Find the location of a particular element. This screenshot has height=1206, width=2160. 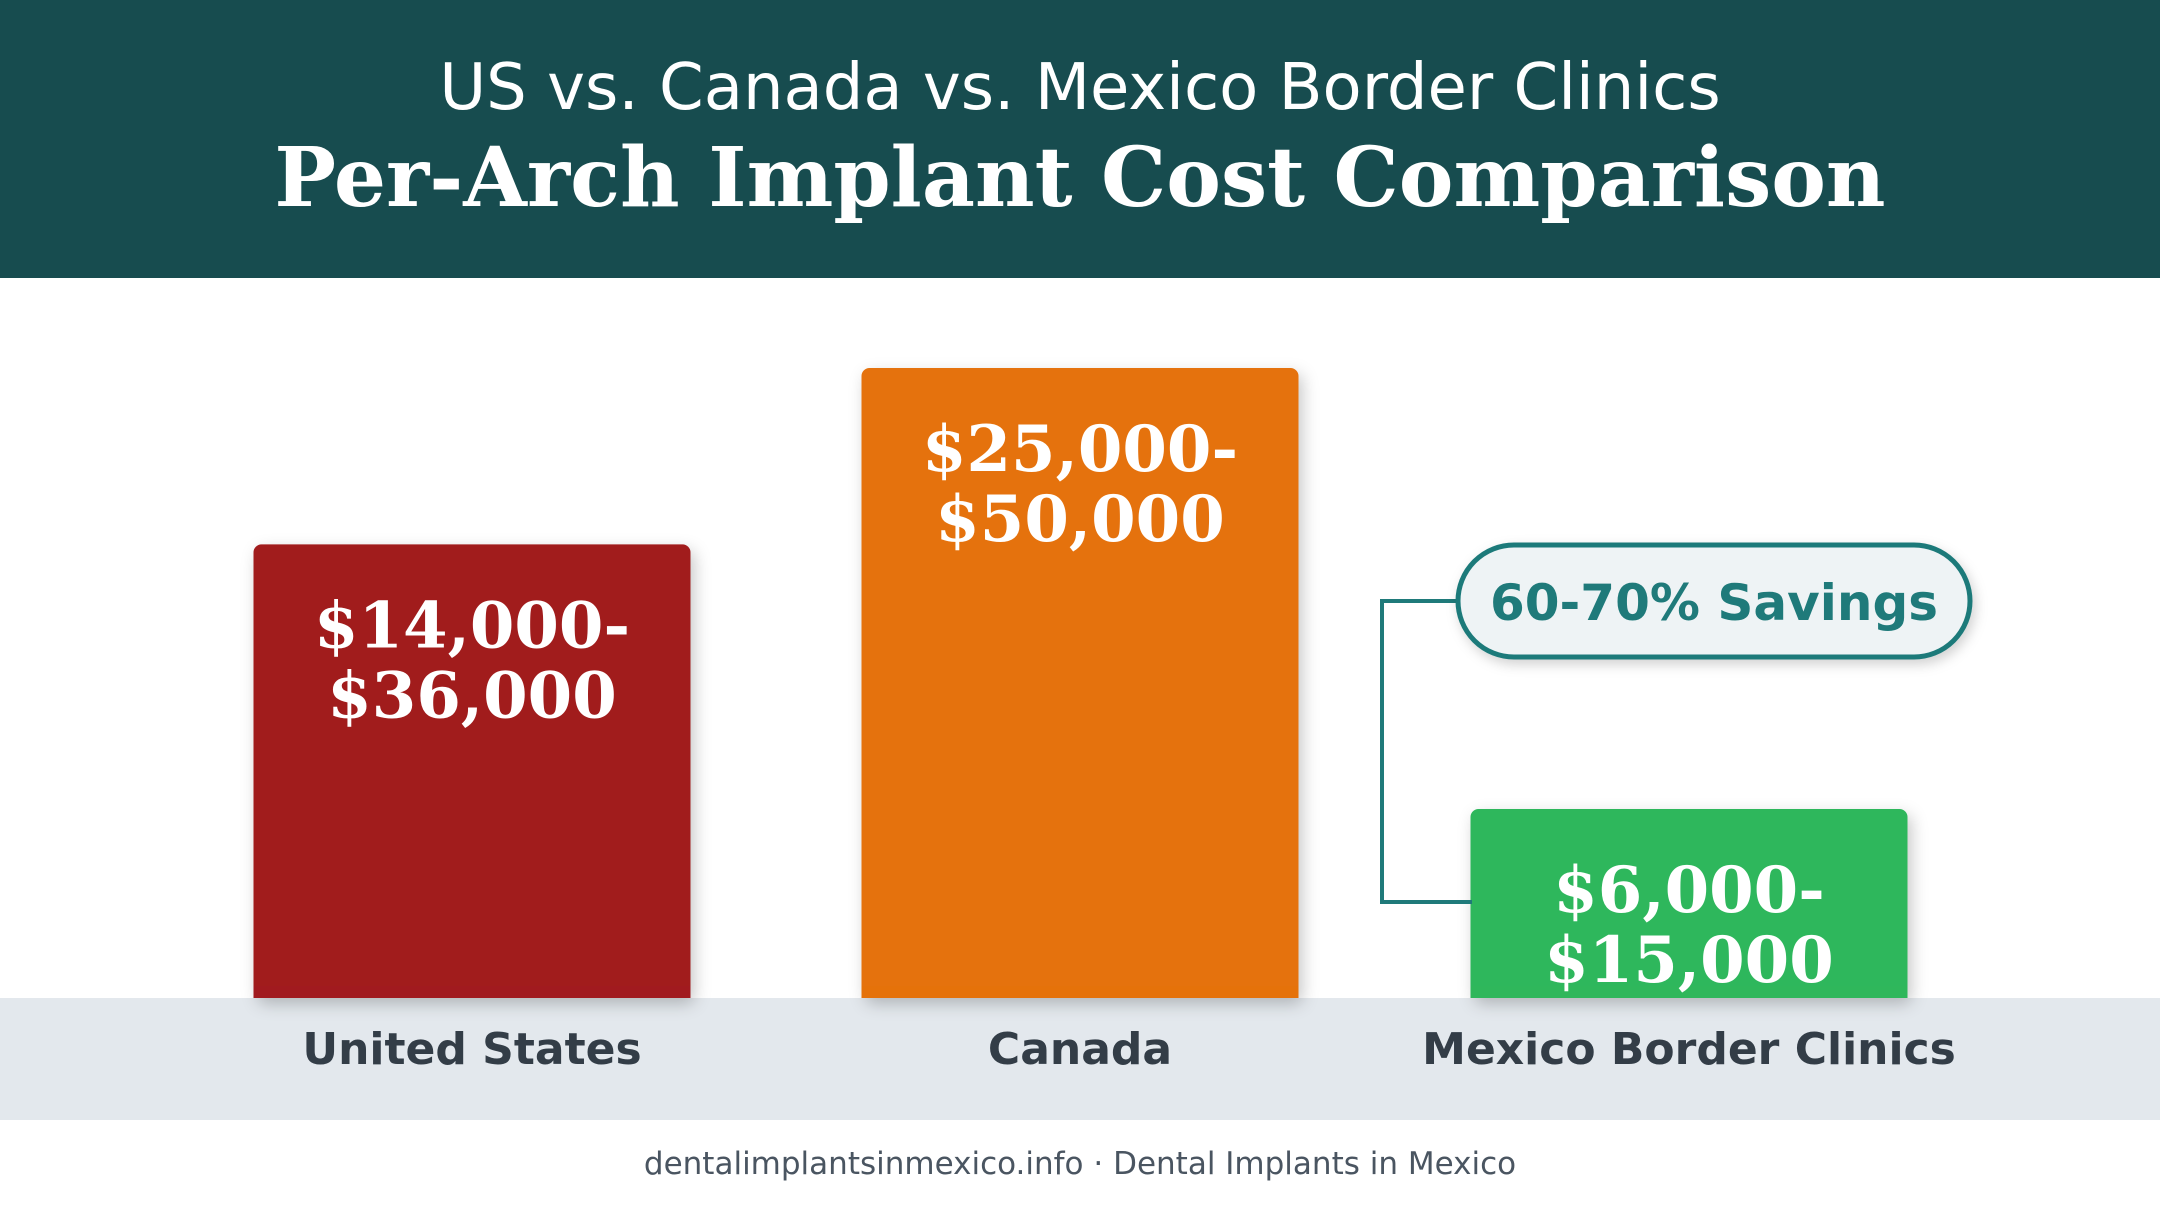

category-band is located at coordinates (1080, 1059).